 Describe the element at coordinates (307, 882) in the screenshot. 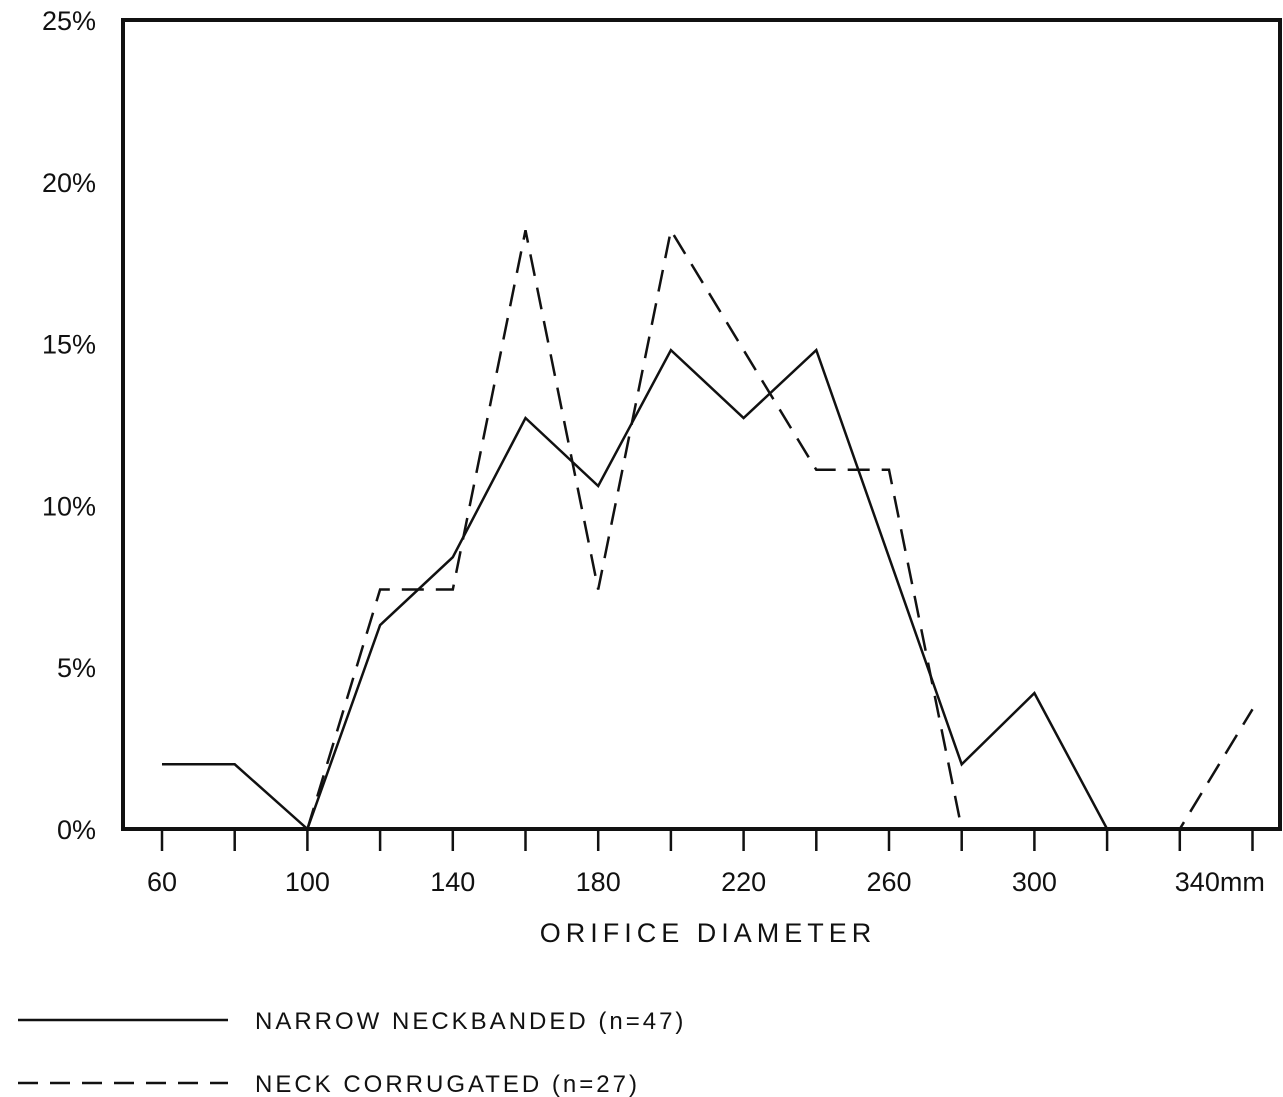

I see `x-tick-label-100: 100` at that location.